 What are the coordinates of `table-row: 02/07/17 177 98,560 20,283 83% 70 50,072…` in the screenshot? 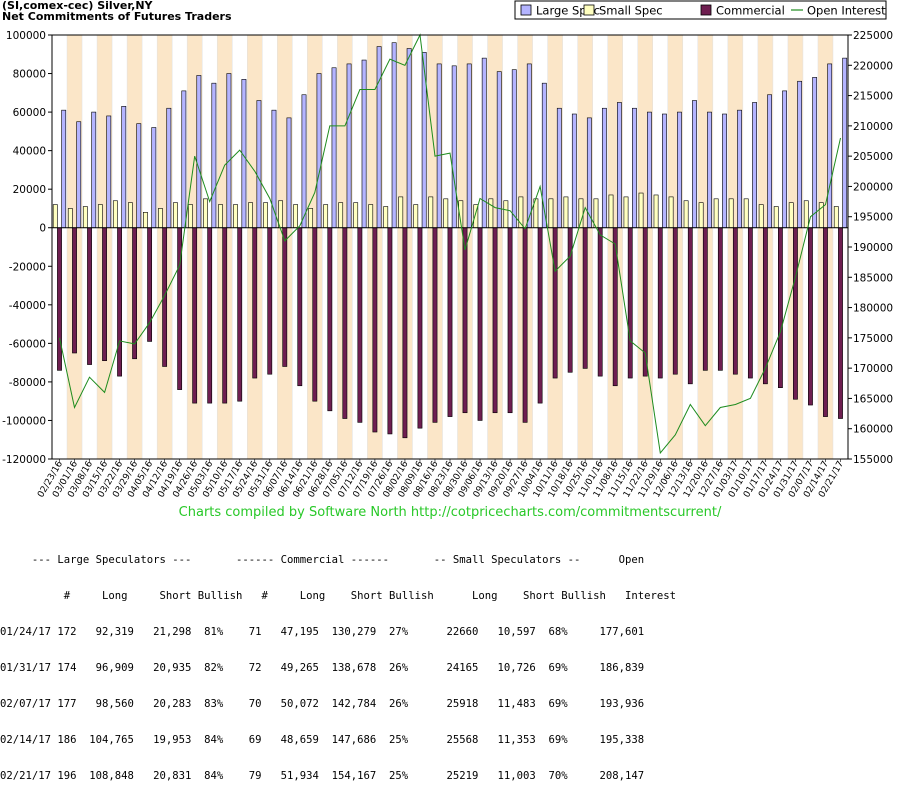 It's located at (322, 704).